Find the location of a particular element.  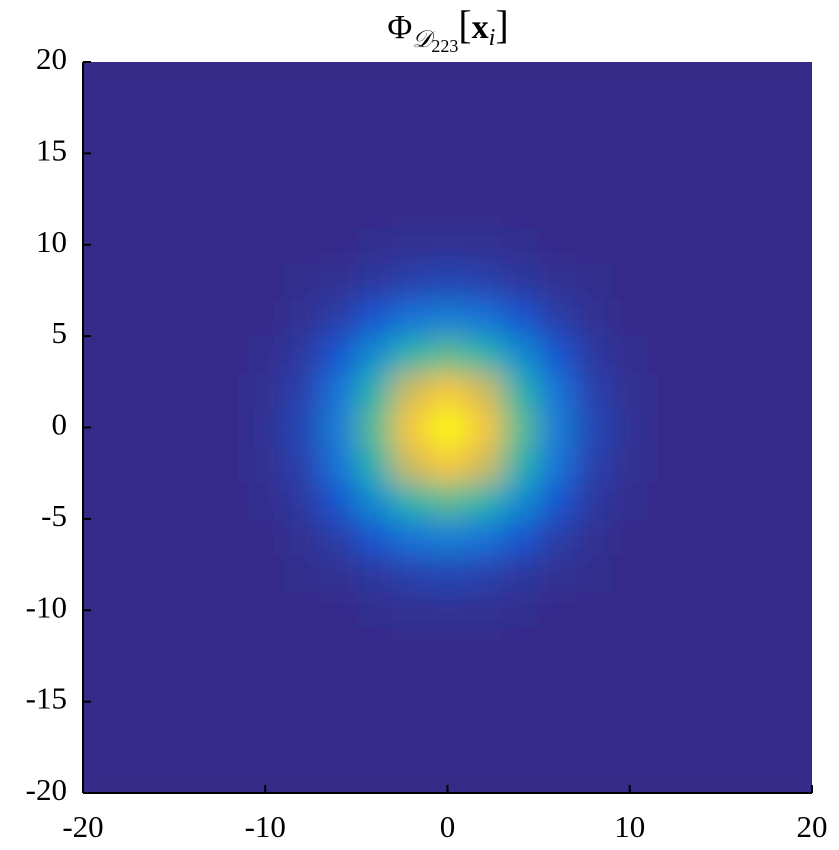

y-tick-label: -15 is located at coordinates (46, 698).